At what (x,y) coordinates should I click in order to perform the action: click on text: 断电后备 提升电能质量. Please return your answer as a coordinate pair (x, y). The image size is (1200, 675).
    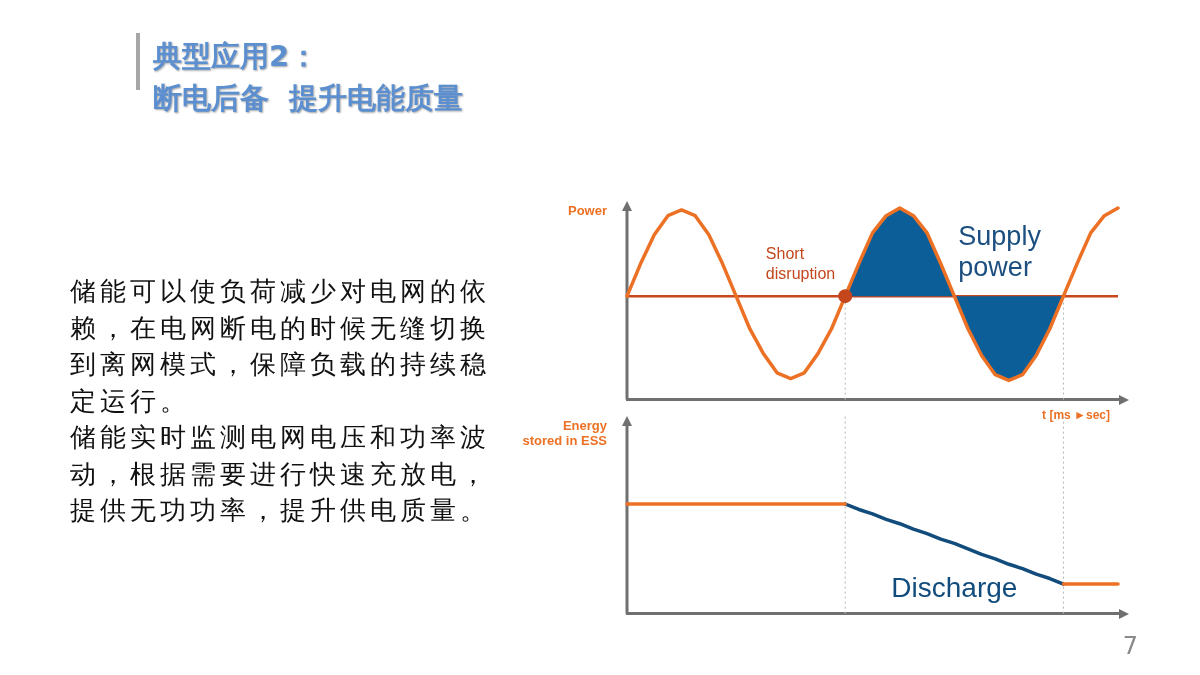
    Looking at the image, I should click on (308, 98).